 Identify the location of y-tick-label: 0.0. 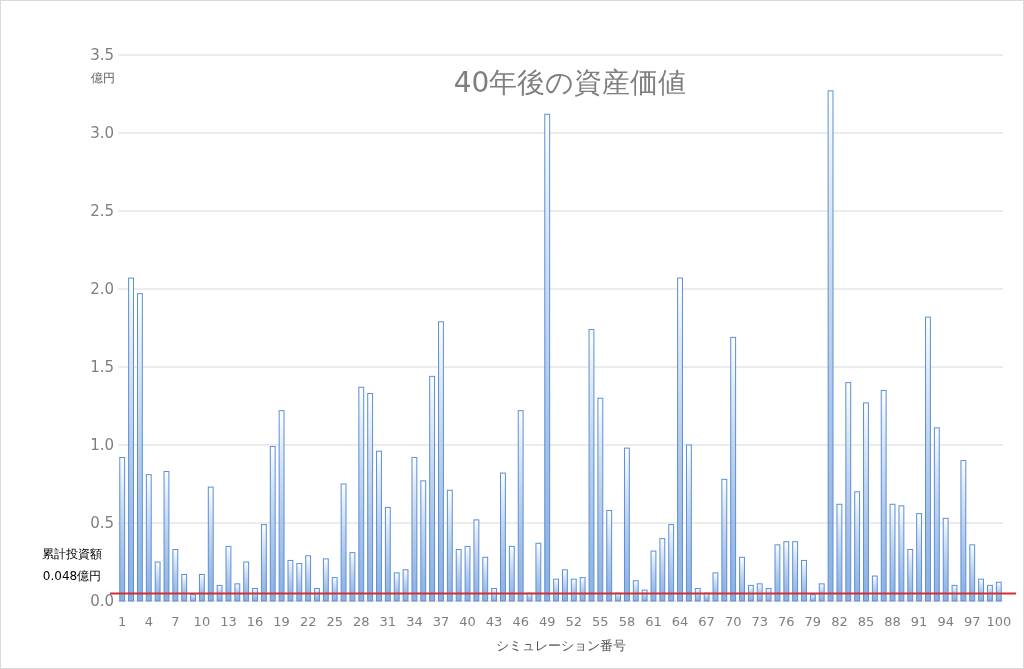
(102, 601).